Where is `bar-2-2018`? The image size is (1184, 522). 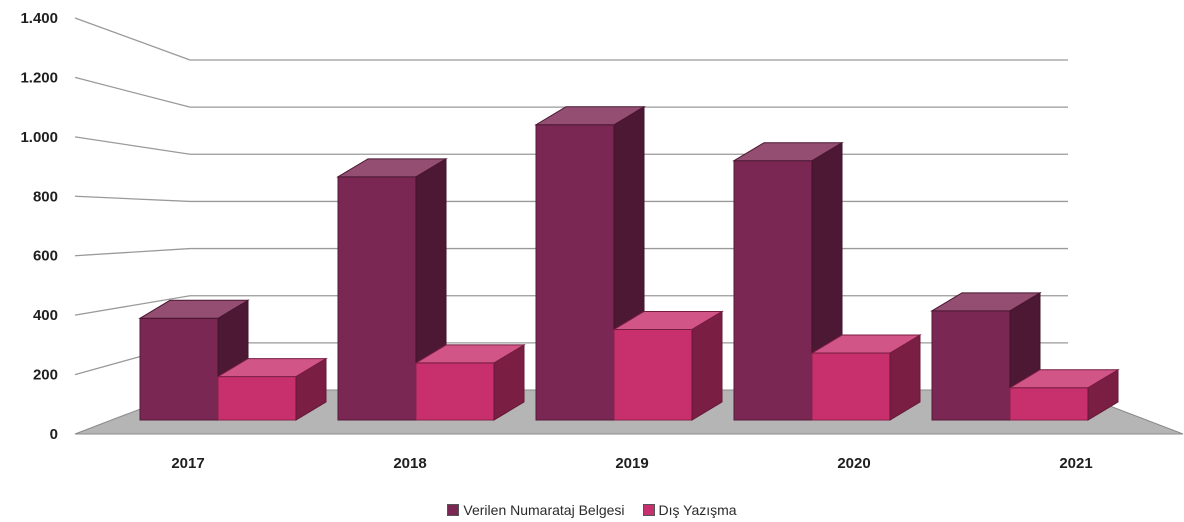 bar-2-2018 is located at coordinates (470, 382).